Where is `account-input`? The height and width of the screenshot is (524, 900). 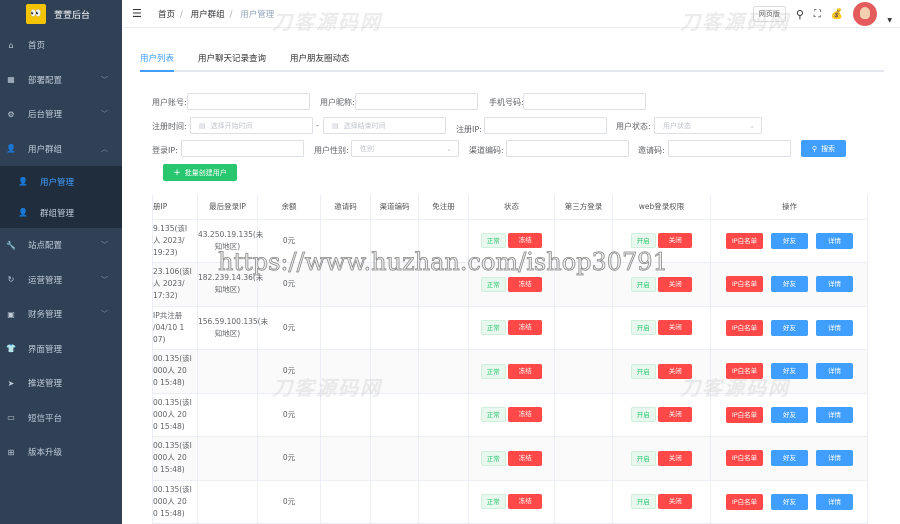
account-input is located at coordinates (248, 101).